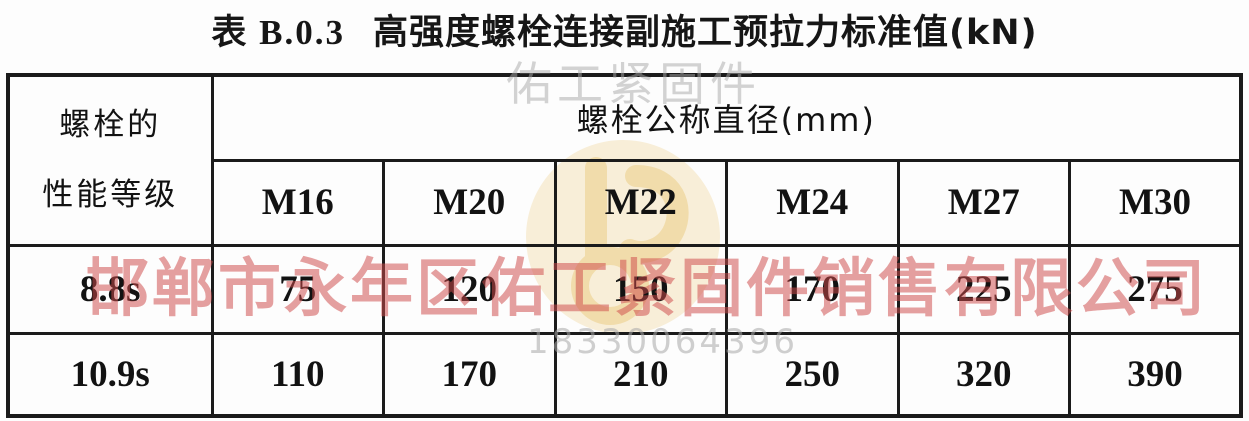 This screenshot has width=1249, height=421. Describe the element at coordinates (110, 289) in the screenshot. I see `grade-cell: 8.8s` at that location.